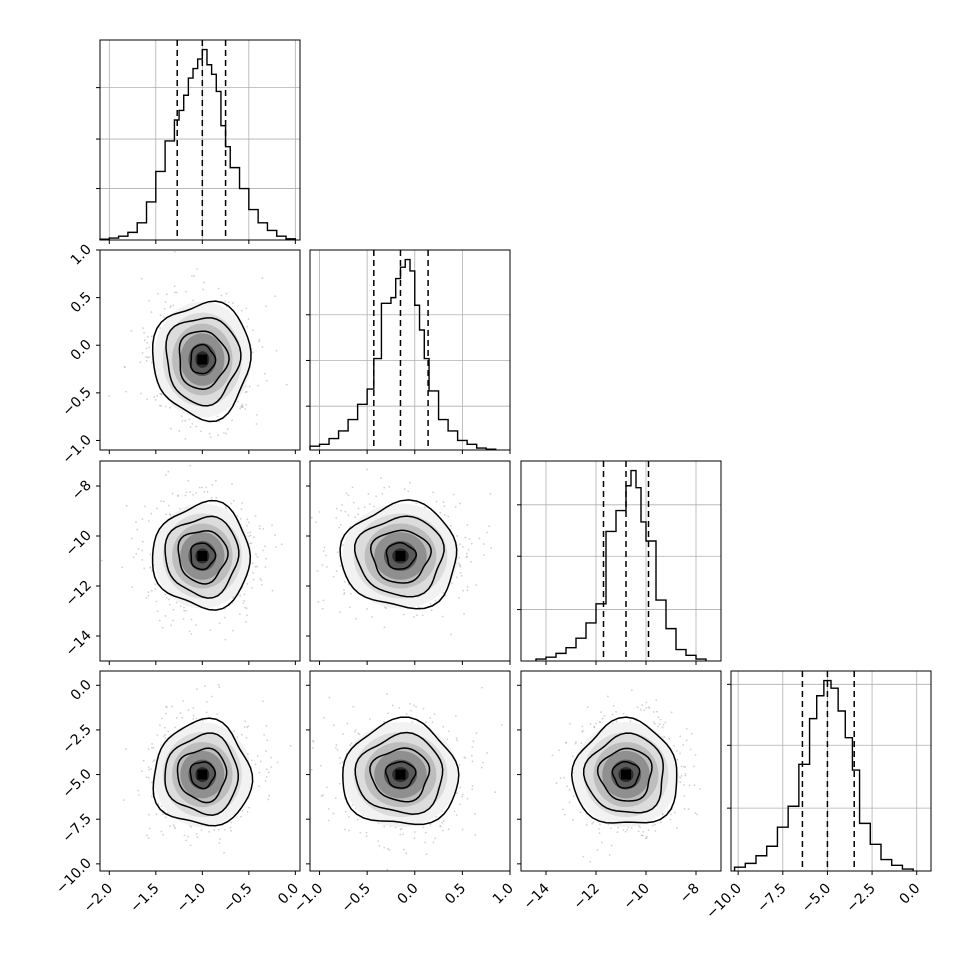 The image size is (970, 970). I want to click on histogram-step, so click(198, 144).